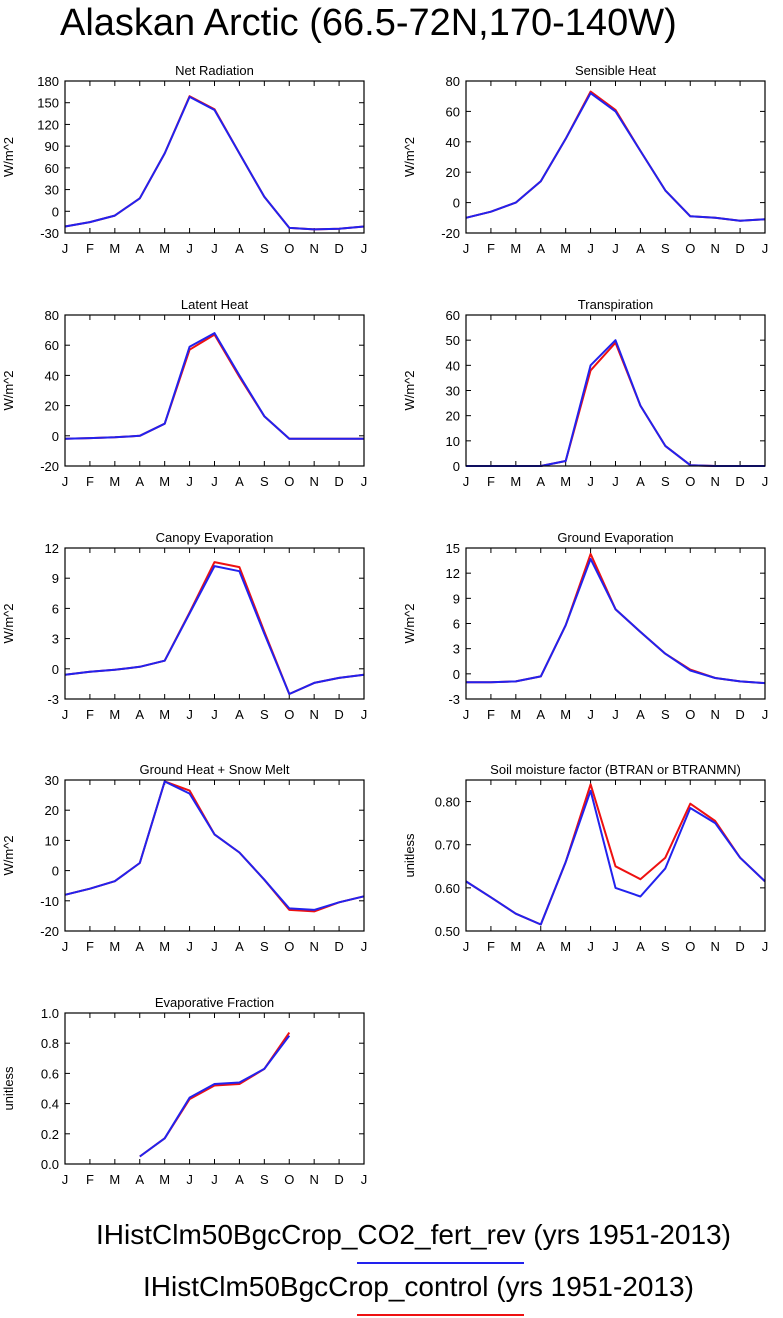  Describe the element at coordinates (215, 769) in the screenshot. I see `chart-title: Ground Heat + Snow Melt` at that location.